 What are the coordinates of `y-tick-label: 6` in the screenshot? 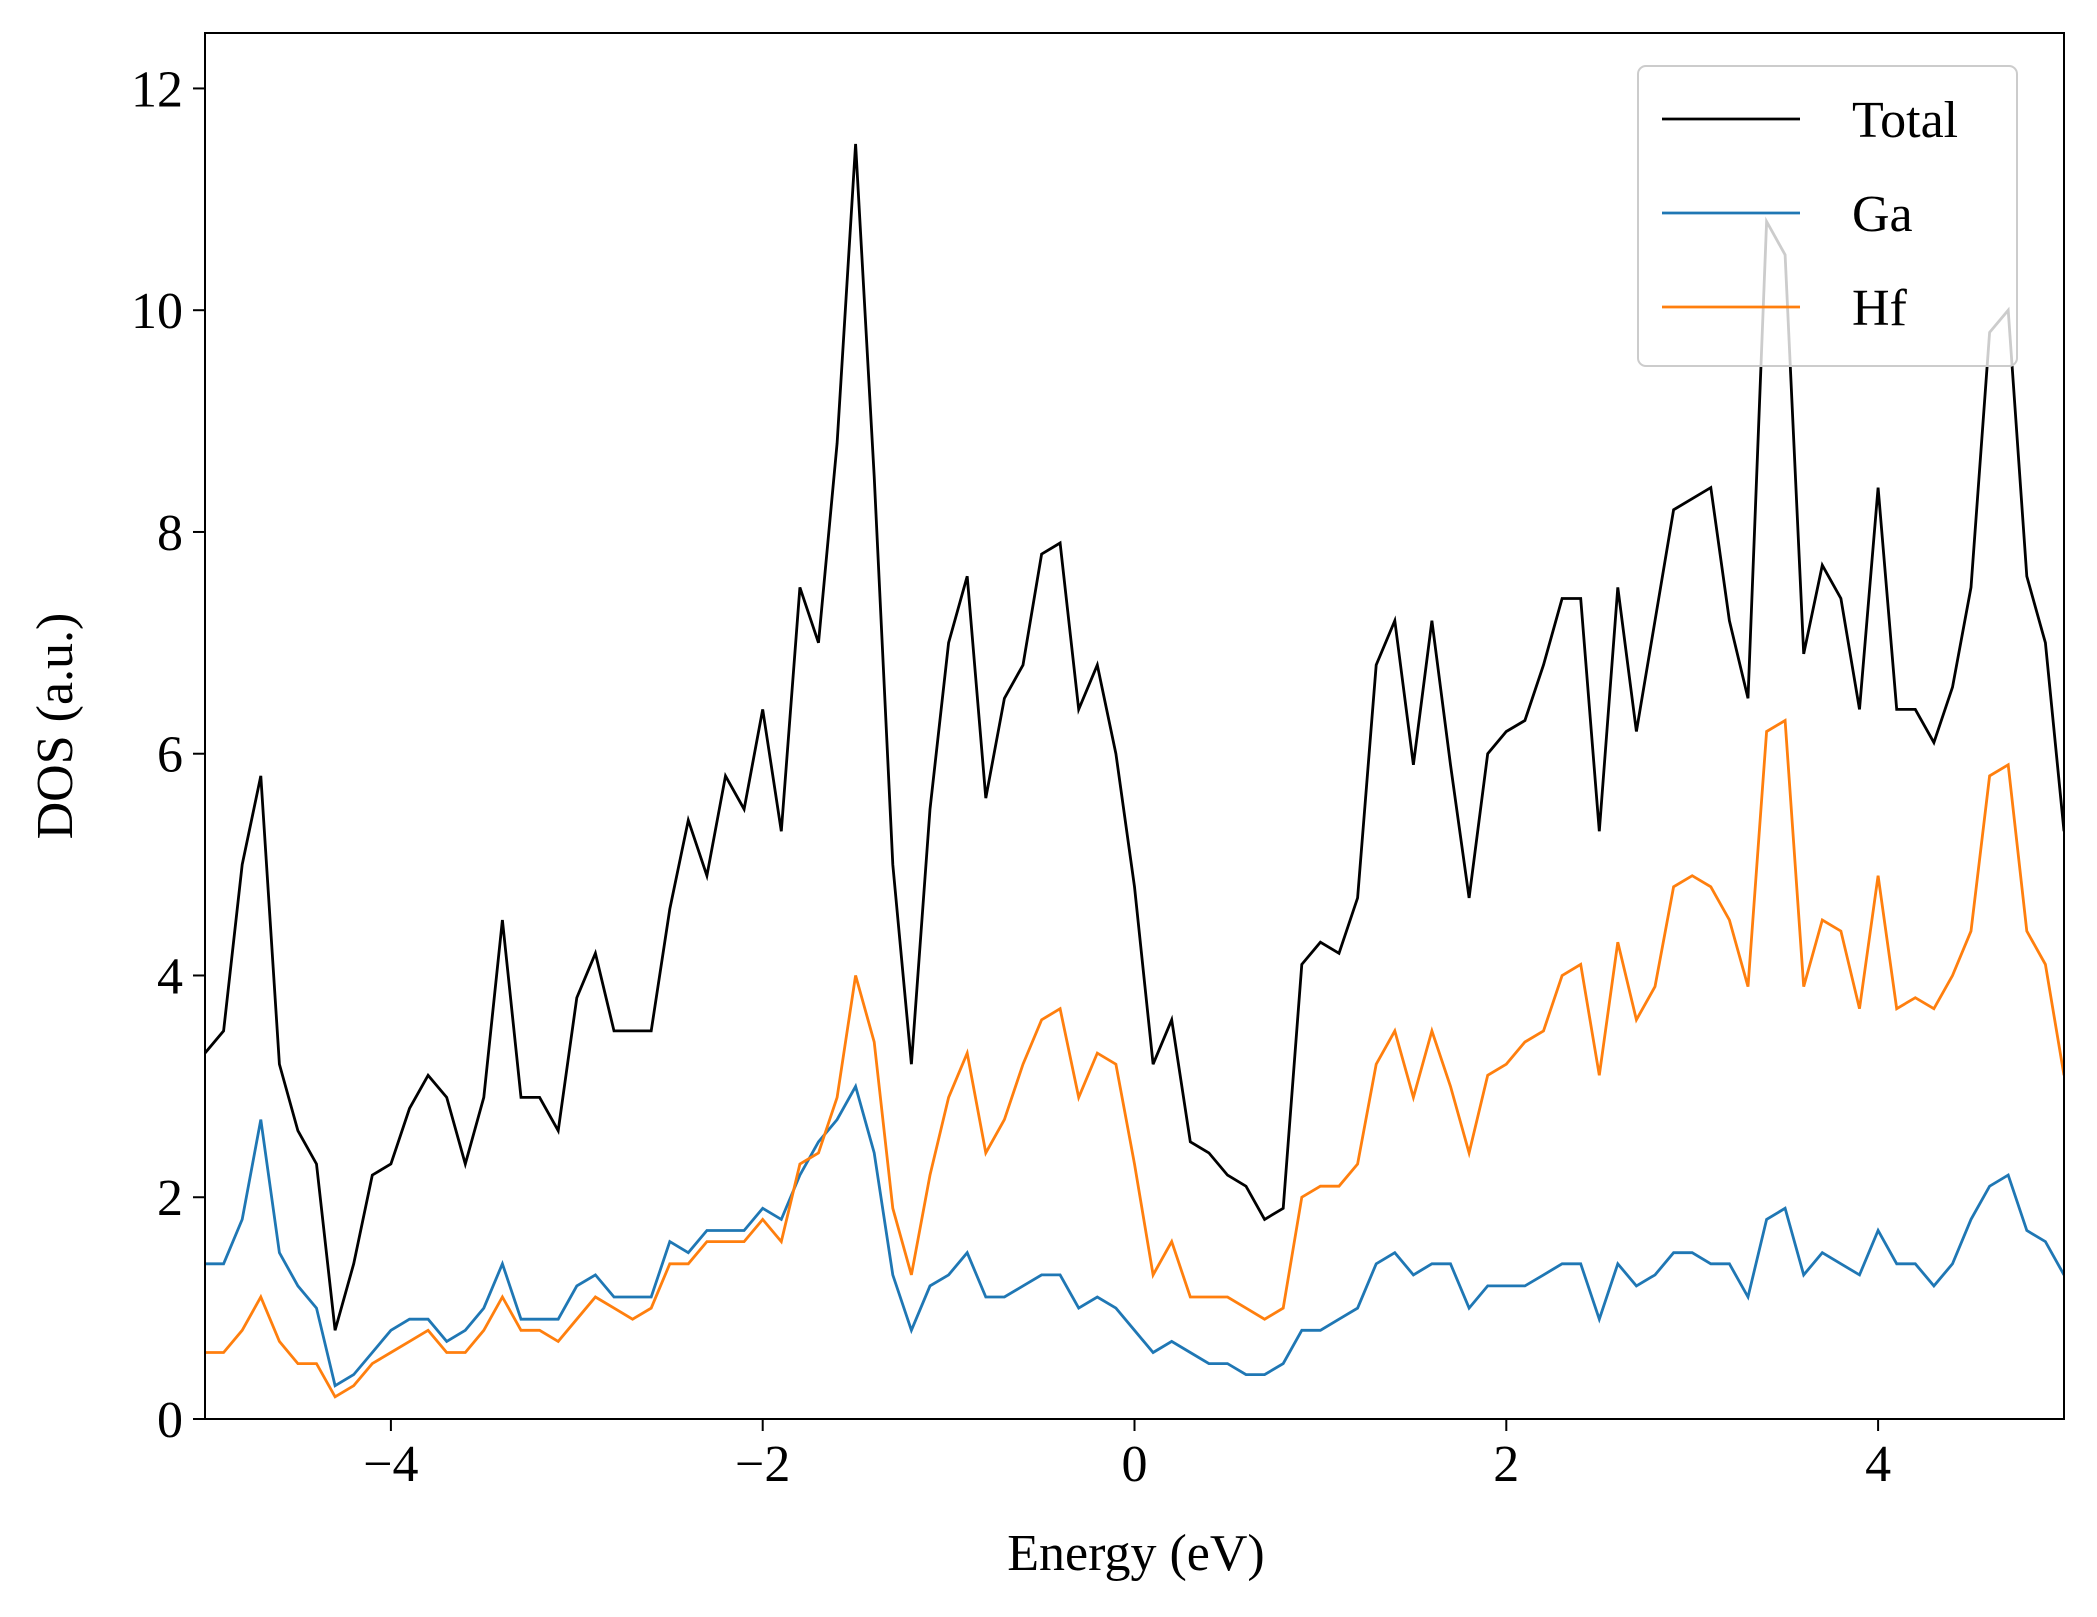 It's located at (170, 755).